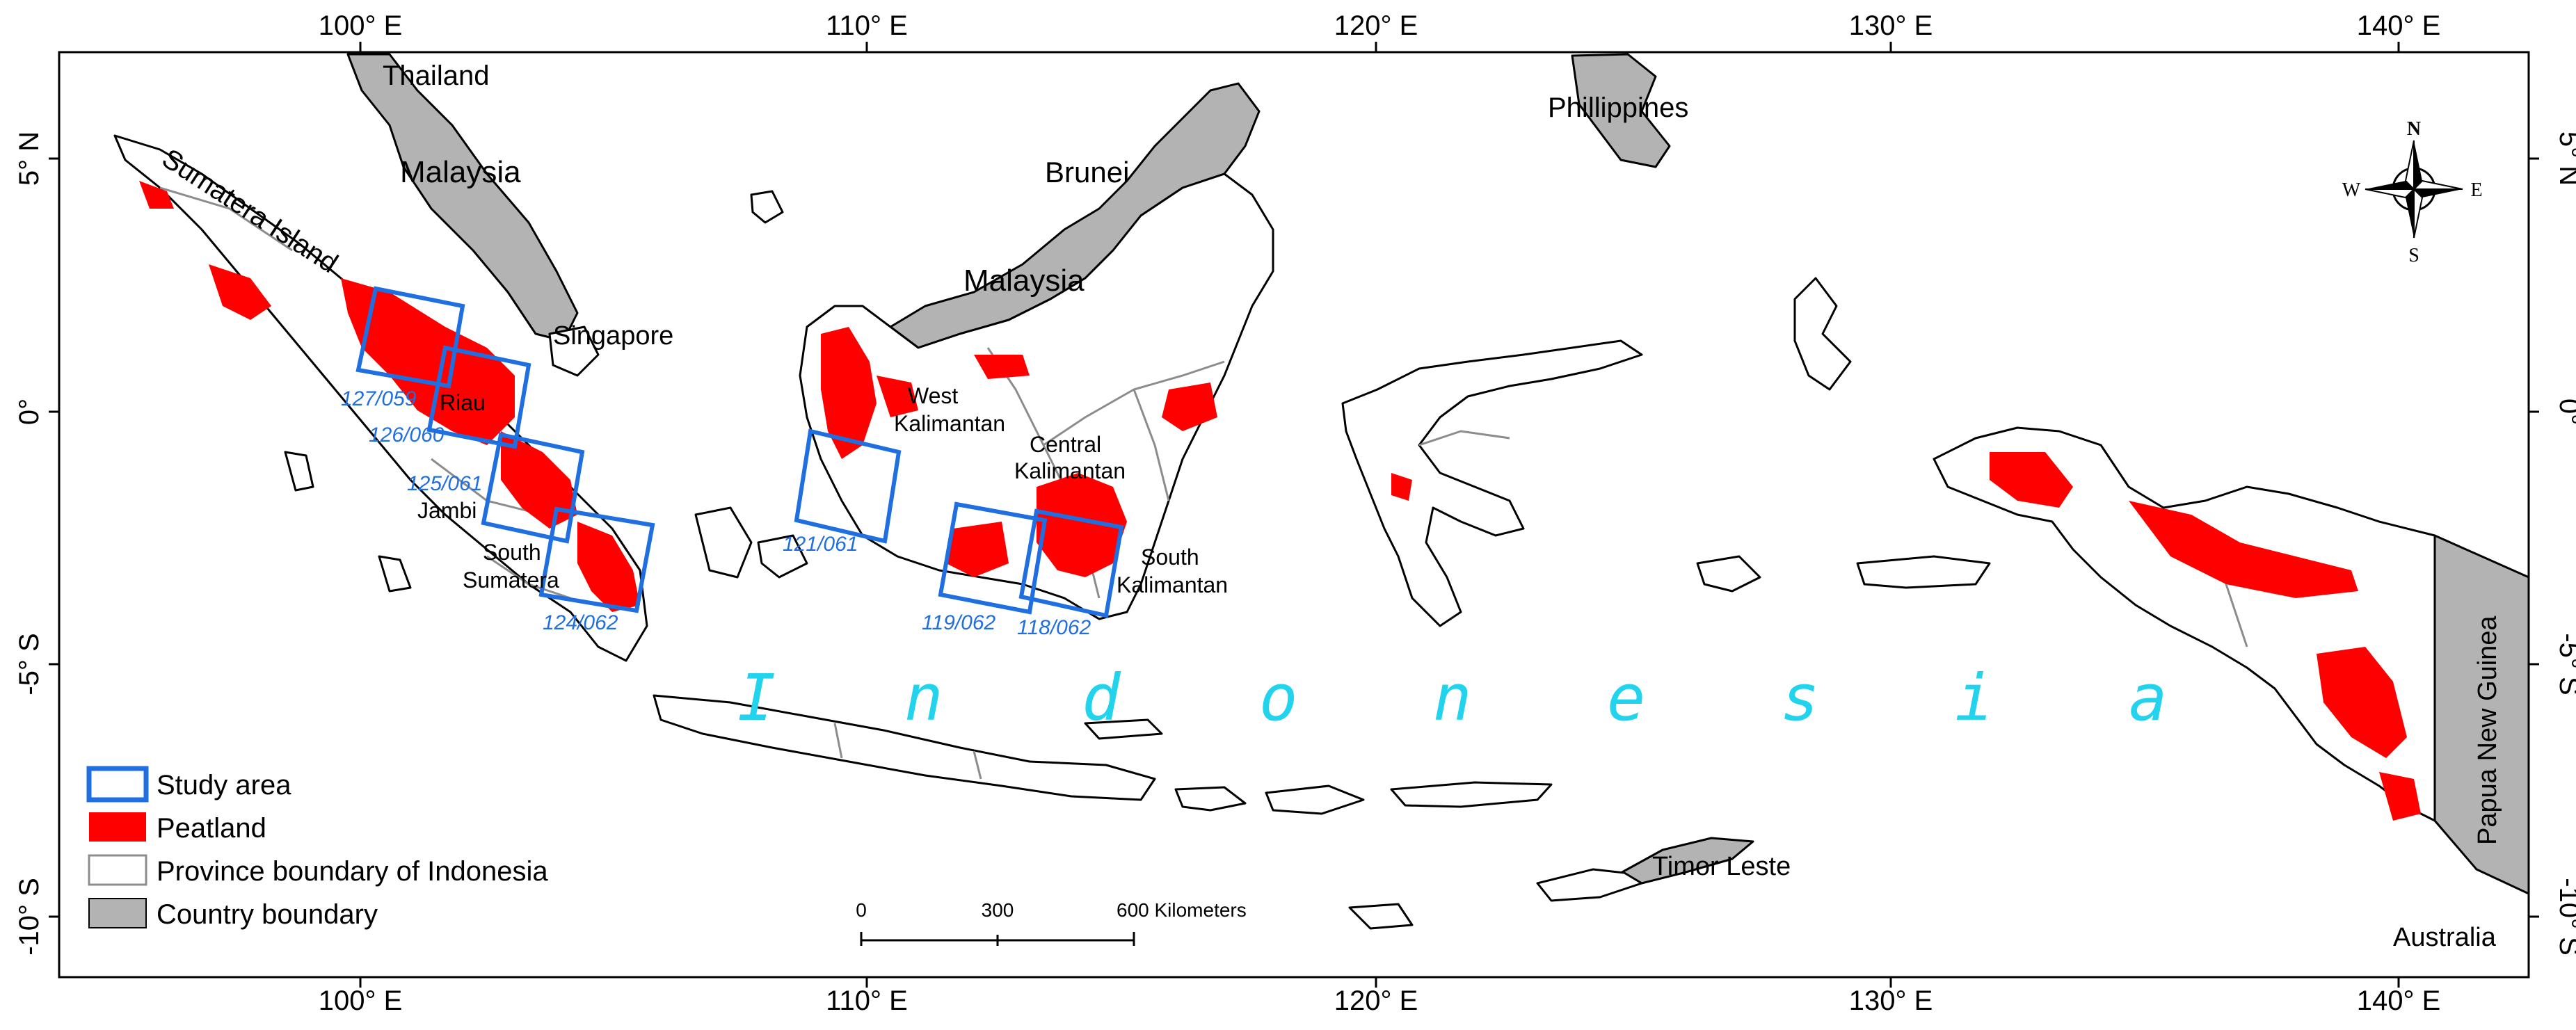 The image size is (2576, 1030). What do you see at coordinates (539, 480) in the screenshot?
I see `peatland-jambi` at bounding box center [539, 480].